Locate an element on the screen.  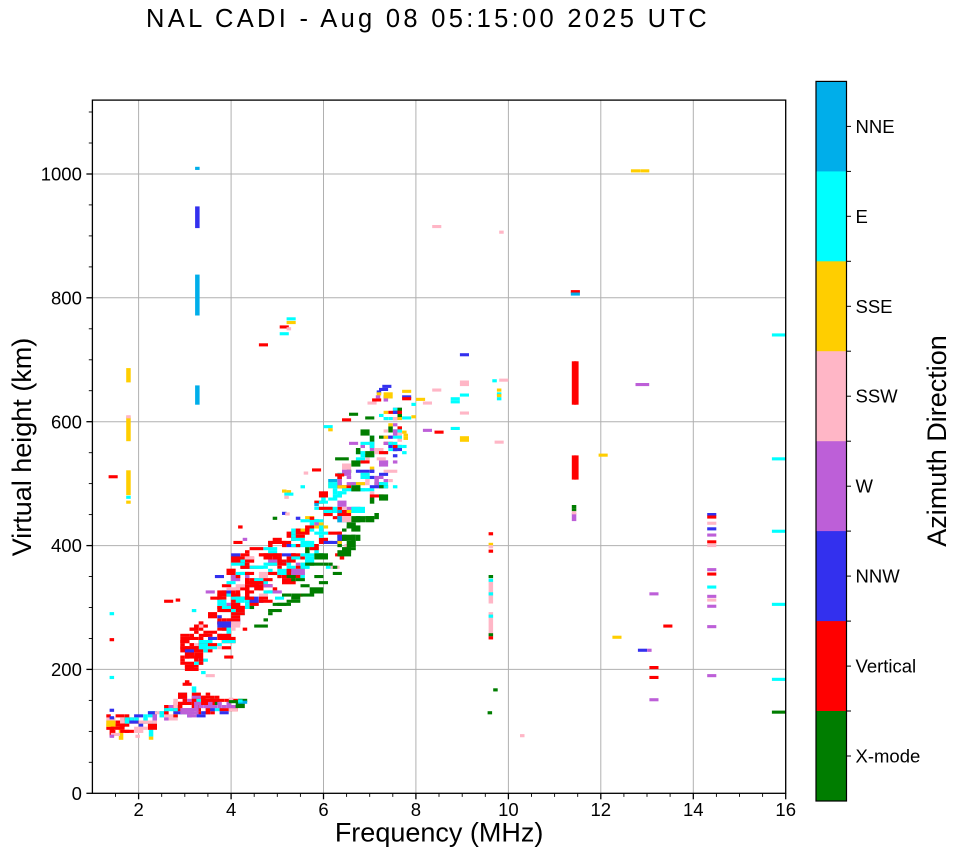
svg-text: 600 is located at coordinates (66, 421).